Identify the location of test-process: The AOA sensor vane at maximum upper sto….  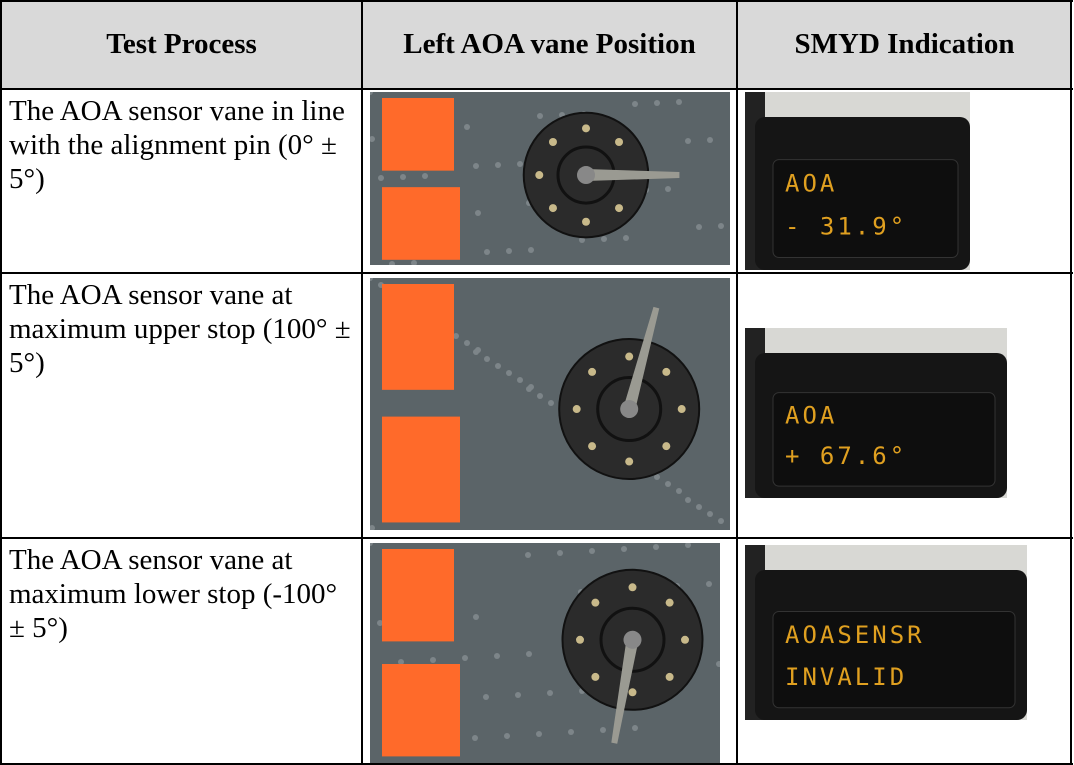
(180, 329).